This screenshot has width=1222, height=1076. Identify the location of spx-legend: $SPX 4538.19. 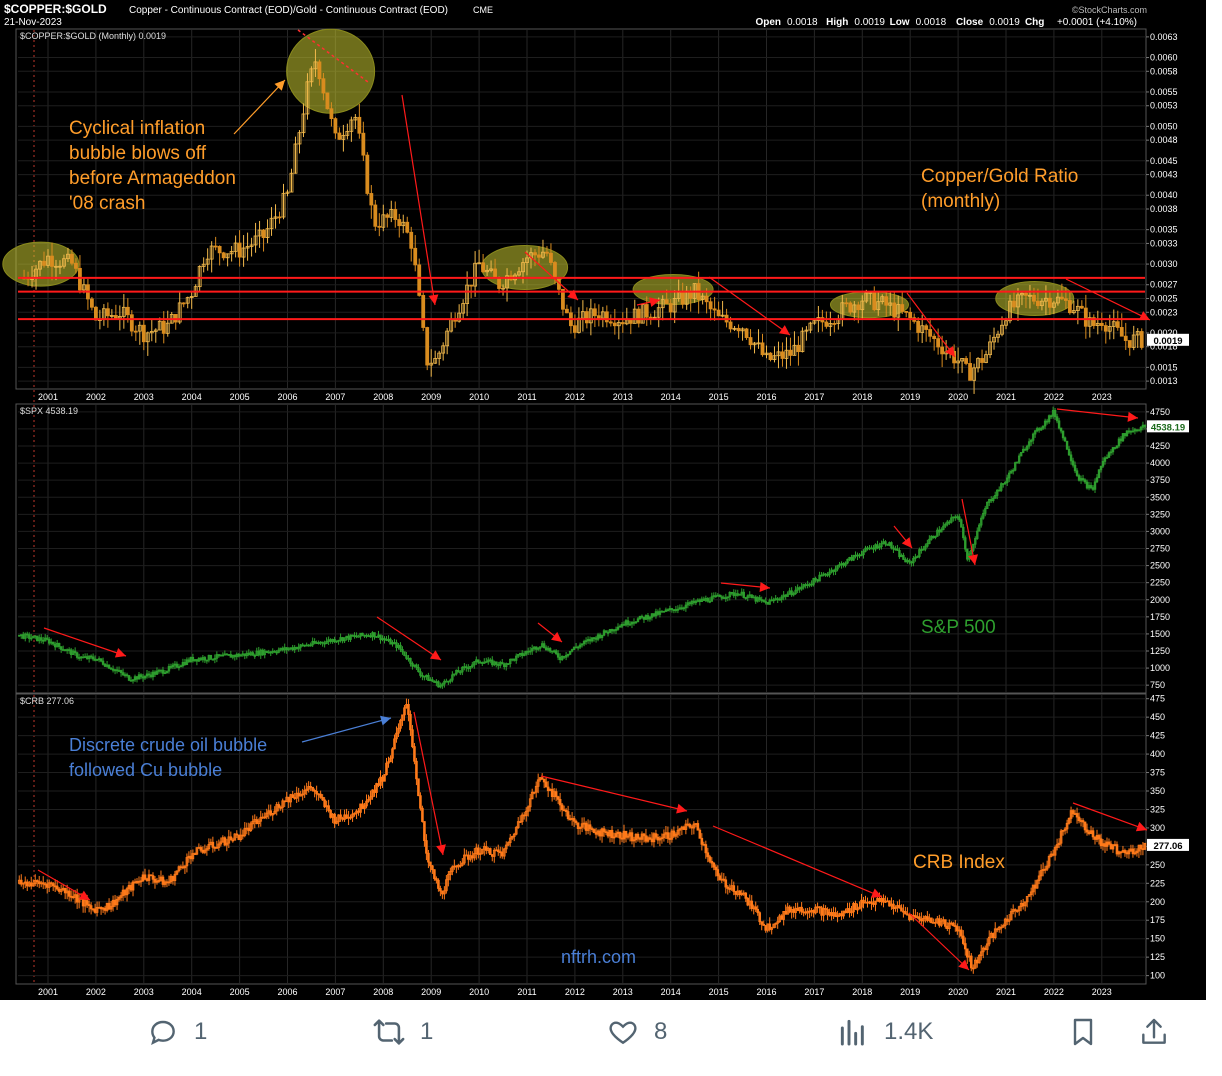
(49, 411).